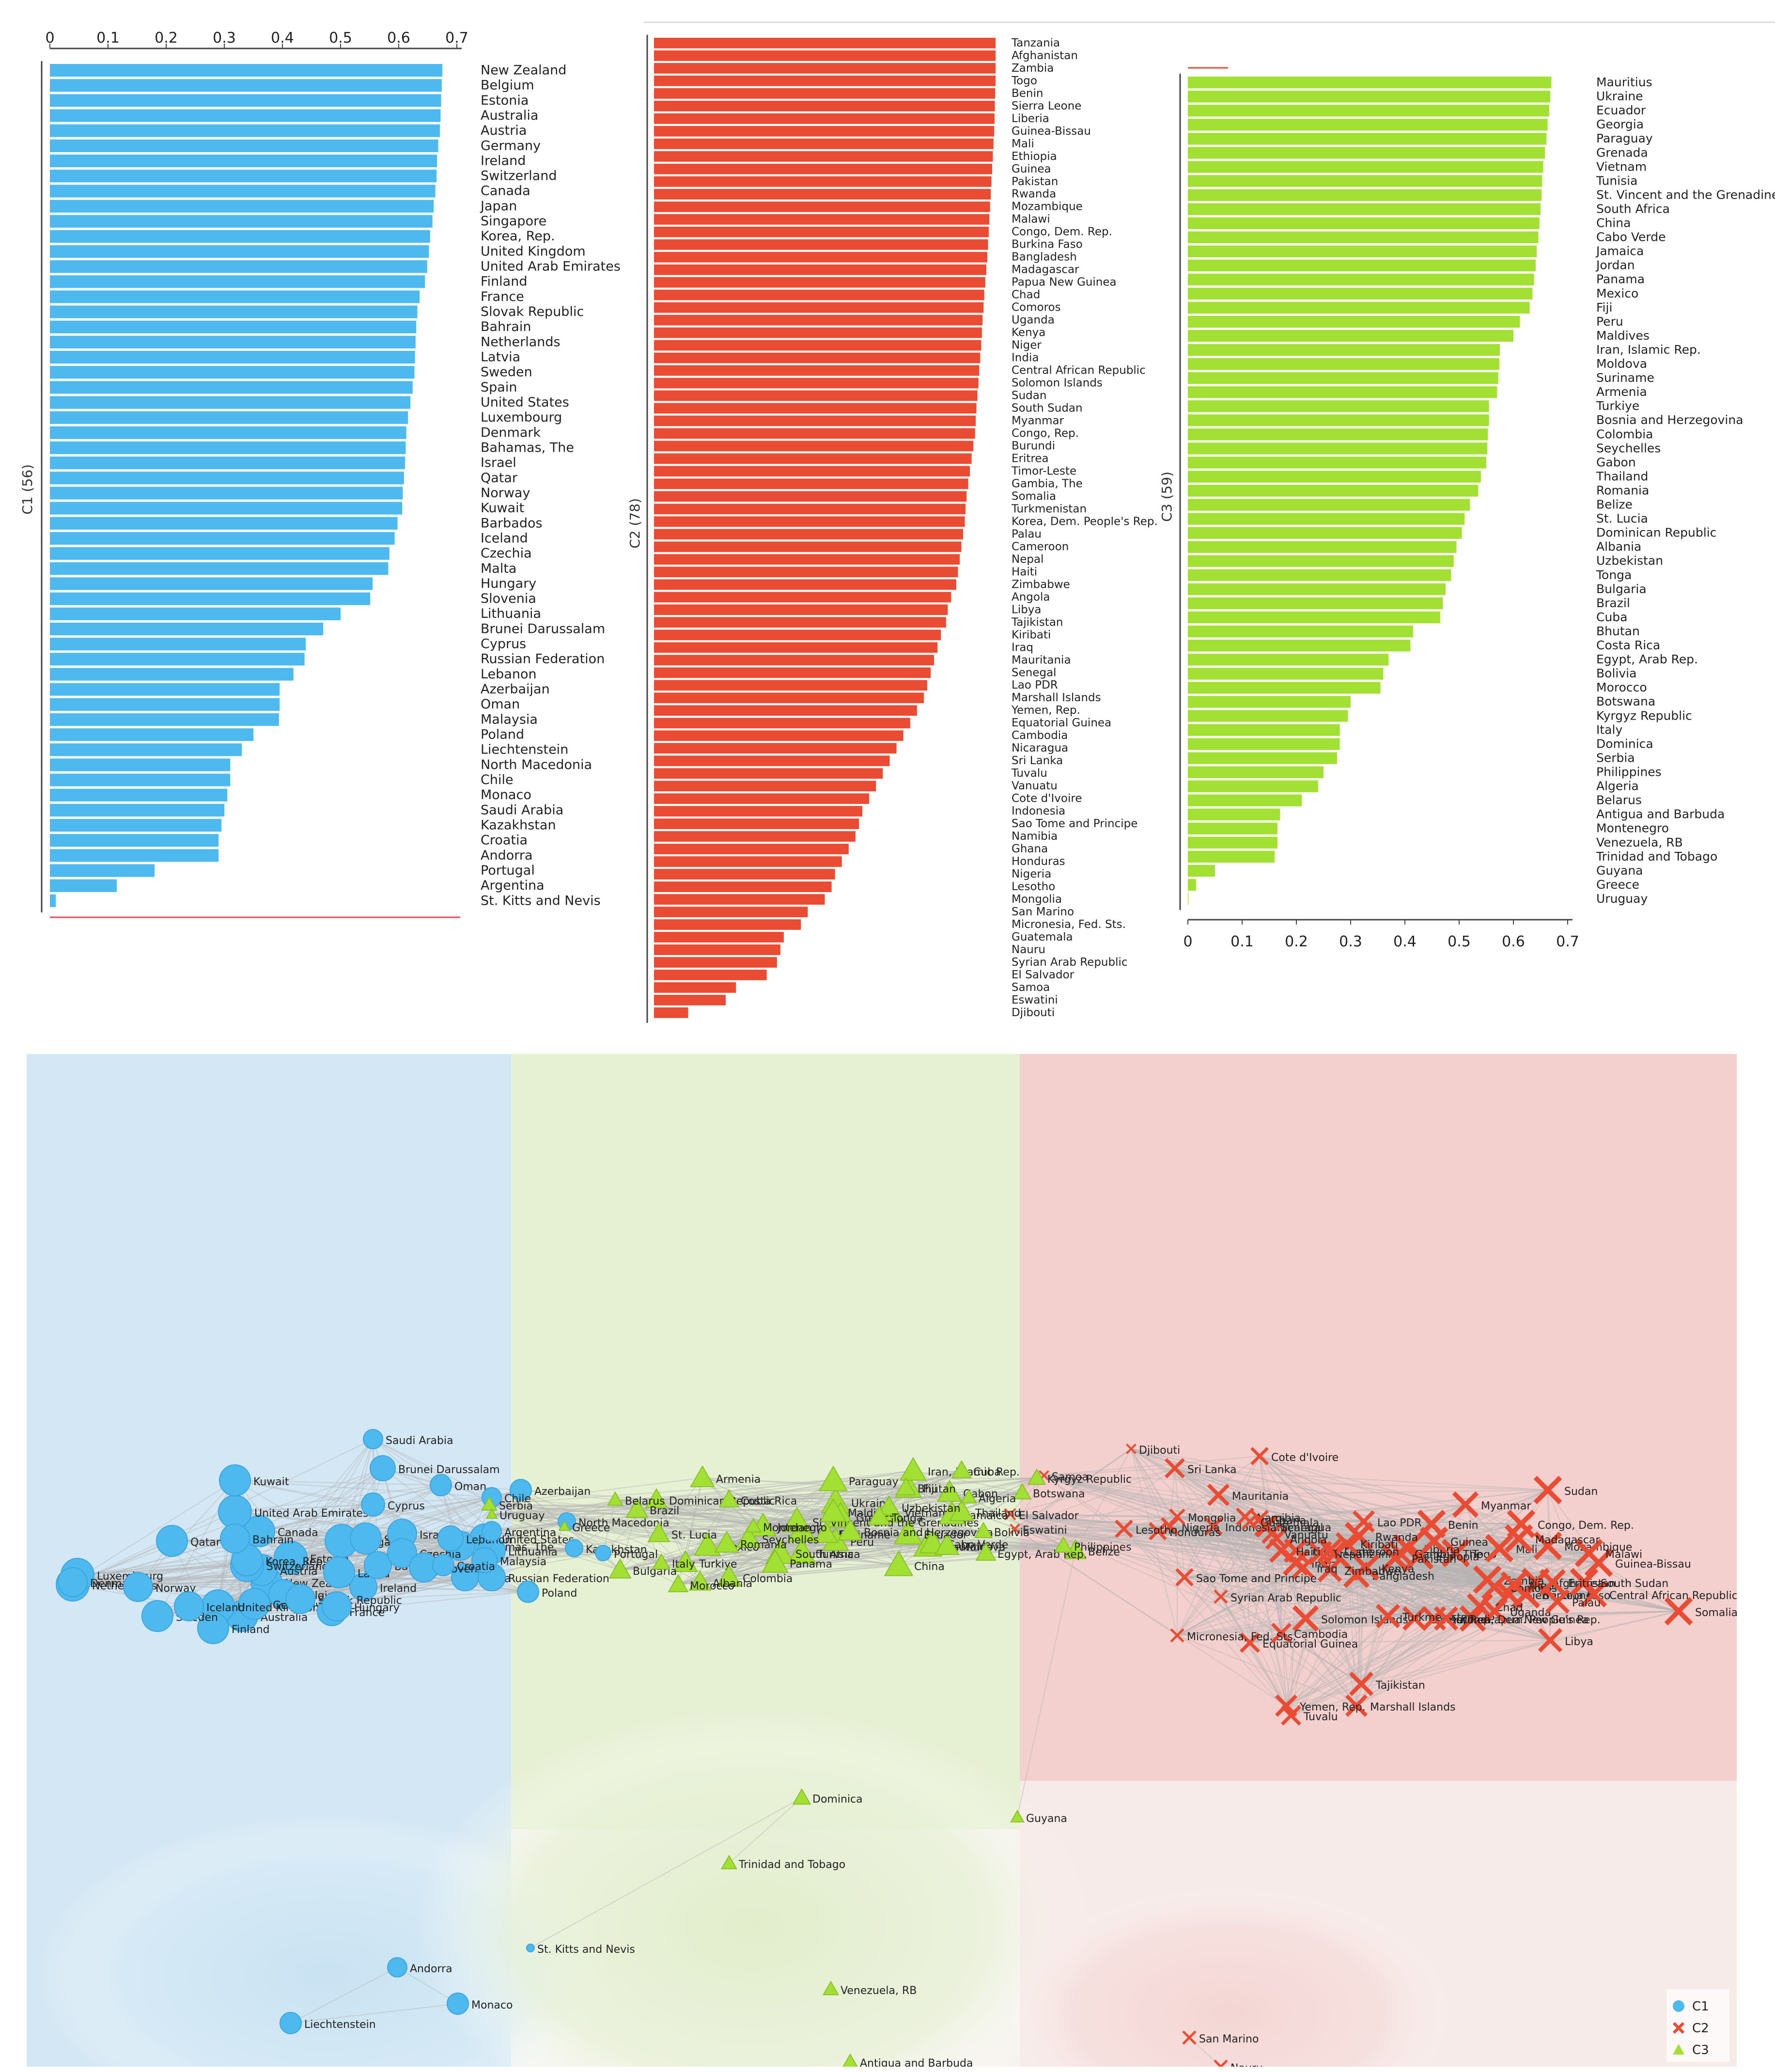 This screenshot has height=2072, width=1775. I want to click on node-bosnia-and-herzegovina: Bosnia and Herzegovina, so click(915, 1530).